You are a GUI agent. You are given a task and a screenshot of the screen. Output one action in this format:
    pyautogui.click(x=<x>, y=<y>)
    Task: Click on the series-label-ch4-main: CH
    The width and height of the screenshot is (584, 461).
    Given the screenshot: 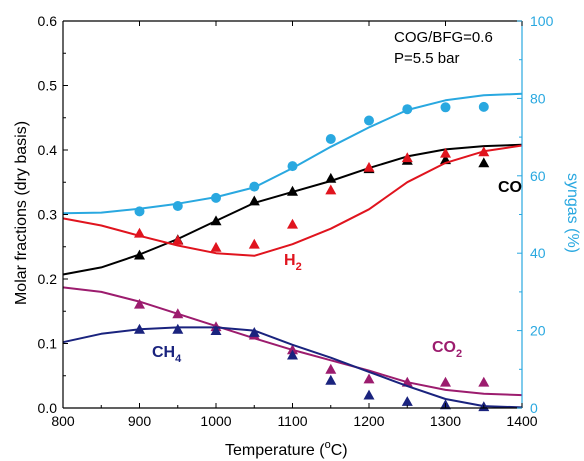 What is the action you would take?
    pyautogui.click(x=163, y=352)
    